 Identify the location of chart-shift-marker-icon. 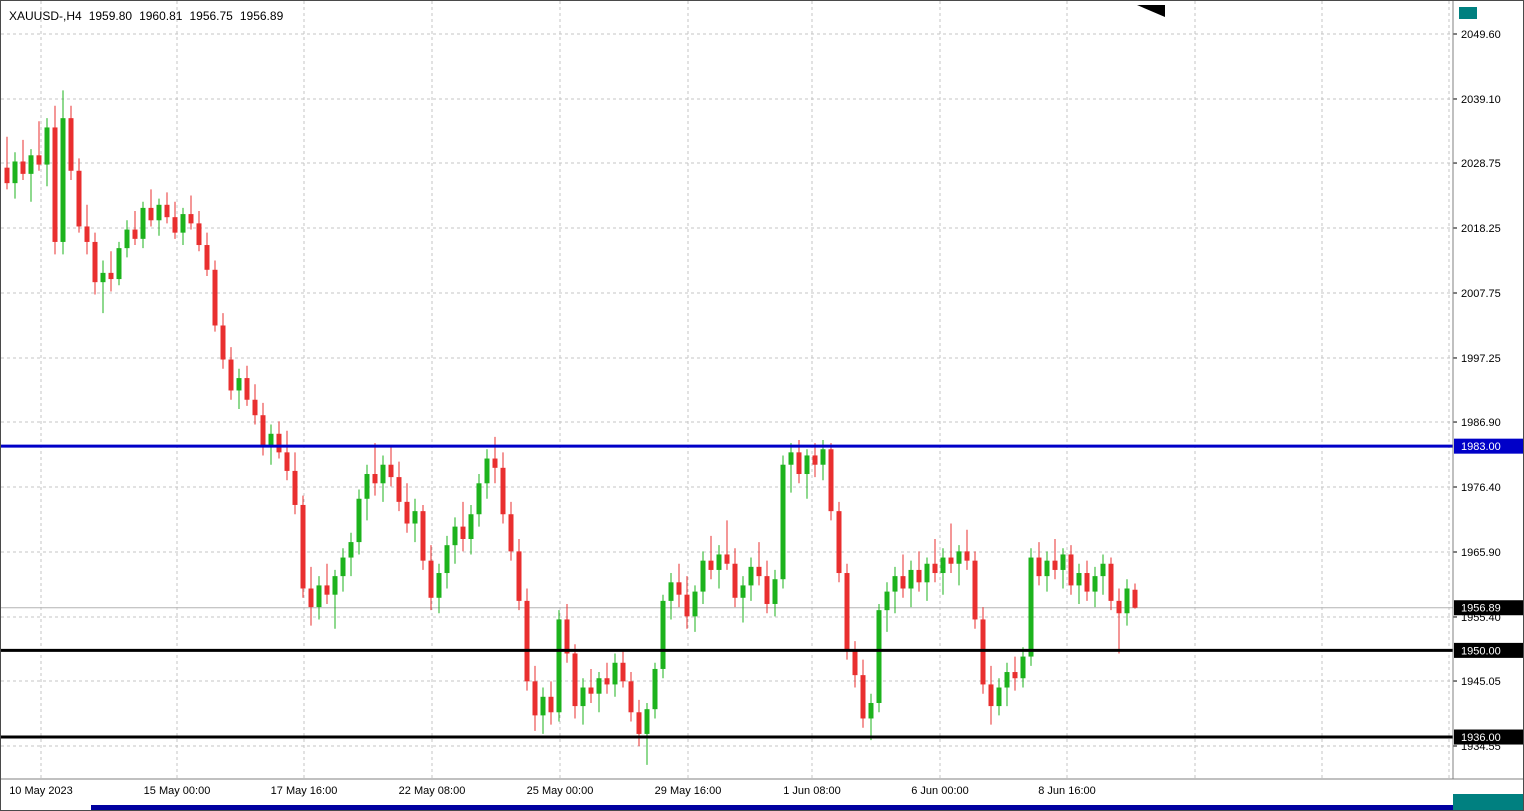
(1151, 11).